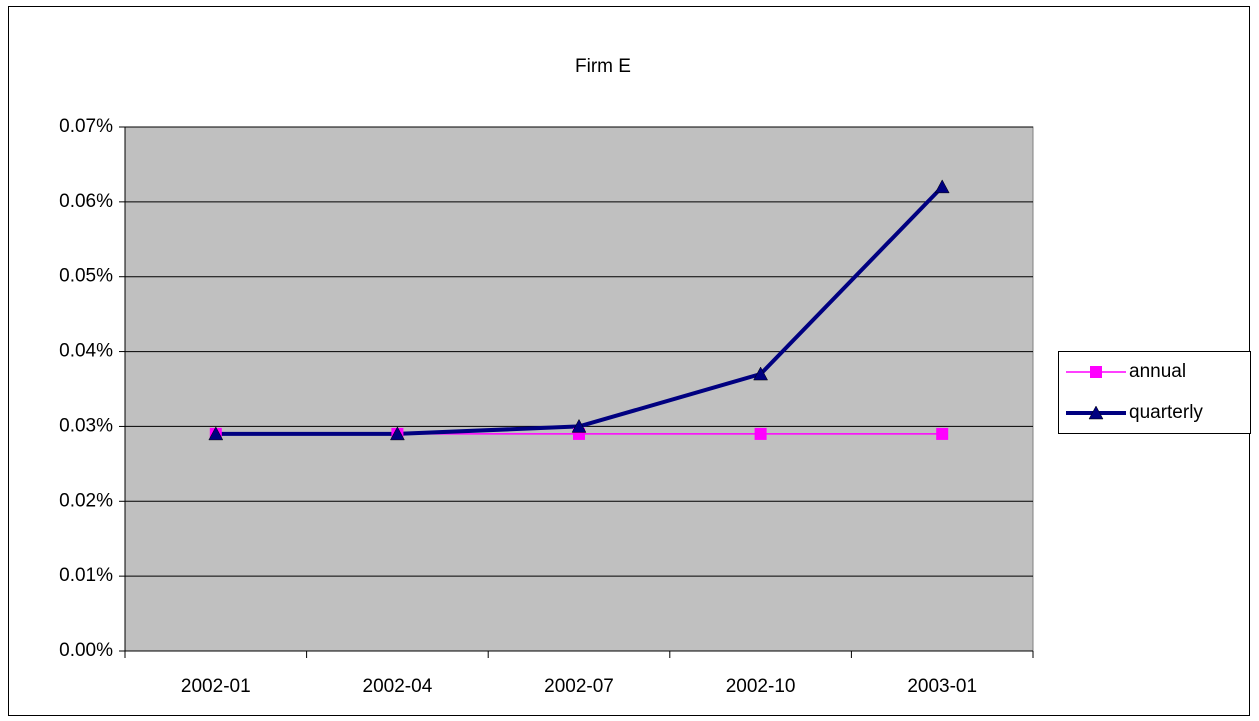 Image resolution: width=1259 pixels, height=721 pixels. Describe the element at coordinates (579, 686) in the screenshot. I see `x-tick-label: 2002-07` at that location.